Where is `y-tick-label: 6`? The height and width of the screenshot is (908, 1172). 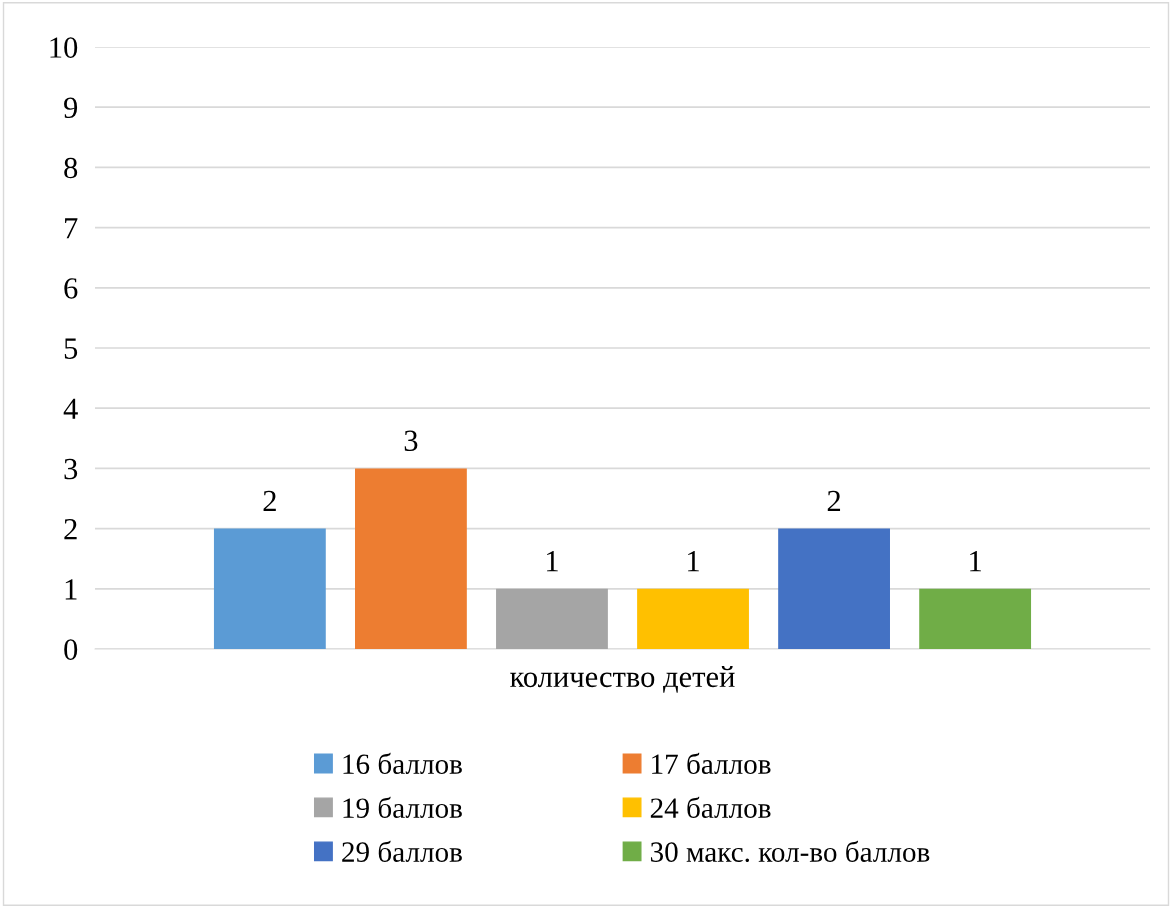
y-tick-label: 6 is located at coordinates (71, 288).